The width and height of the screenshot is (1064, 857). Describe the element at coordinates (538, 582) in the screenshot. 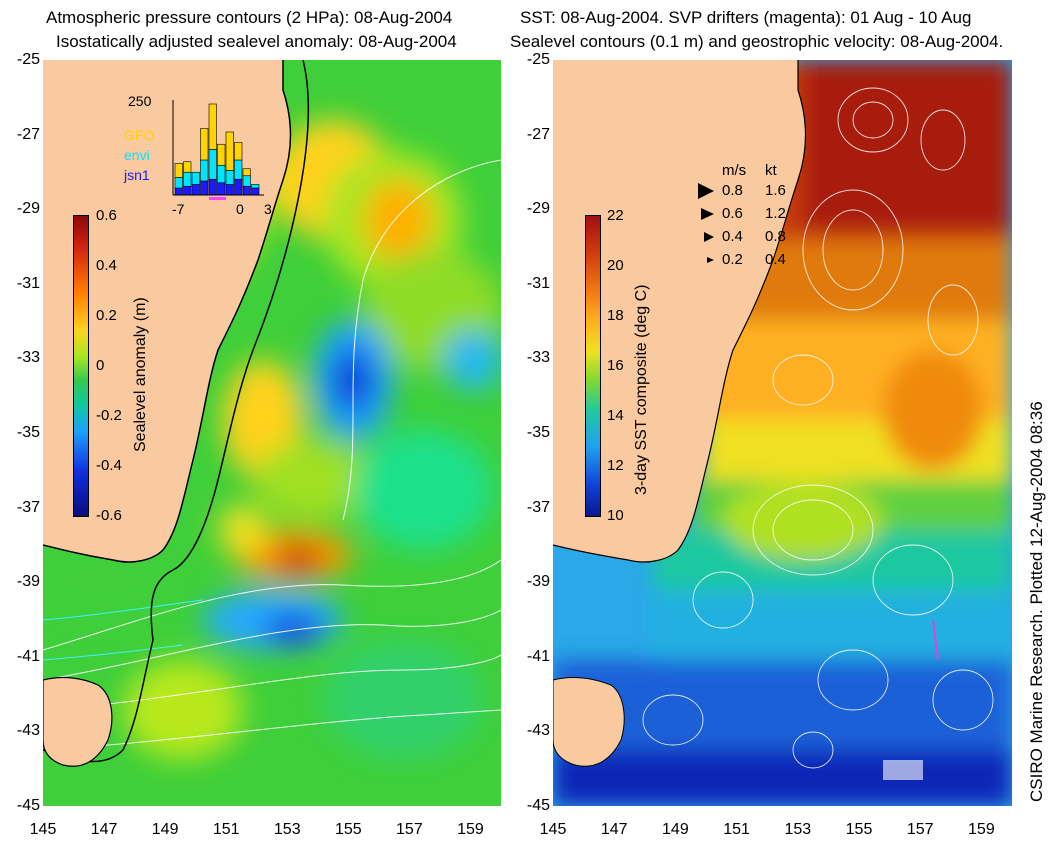

I see `right_panel-ytick-7: -39` at that location.